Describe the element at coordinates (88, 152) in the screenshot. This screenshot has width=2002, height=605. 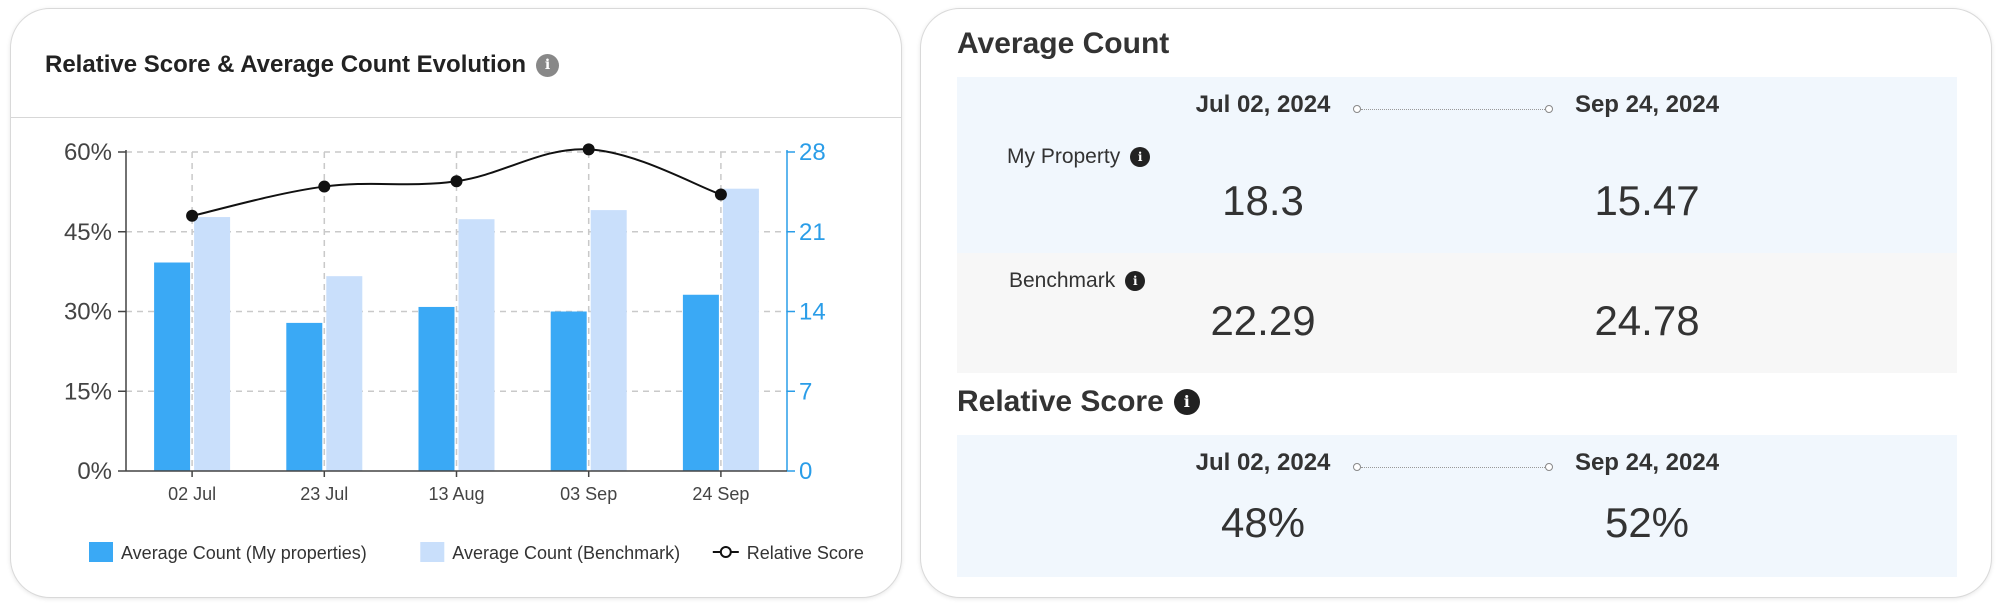
I see `left-axis-tick-label: 60%` at that location.